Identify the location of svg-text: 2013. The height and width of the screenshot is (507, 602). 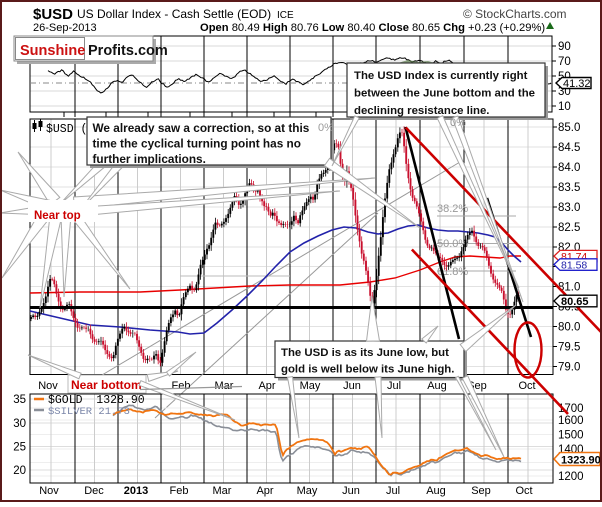
(136, 491).